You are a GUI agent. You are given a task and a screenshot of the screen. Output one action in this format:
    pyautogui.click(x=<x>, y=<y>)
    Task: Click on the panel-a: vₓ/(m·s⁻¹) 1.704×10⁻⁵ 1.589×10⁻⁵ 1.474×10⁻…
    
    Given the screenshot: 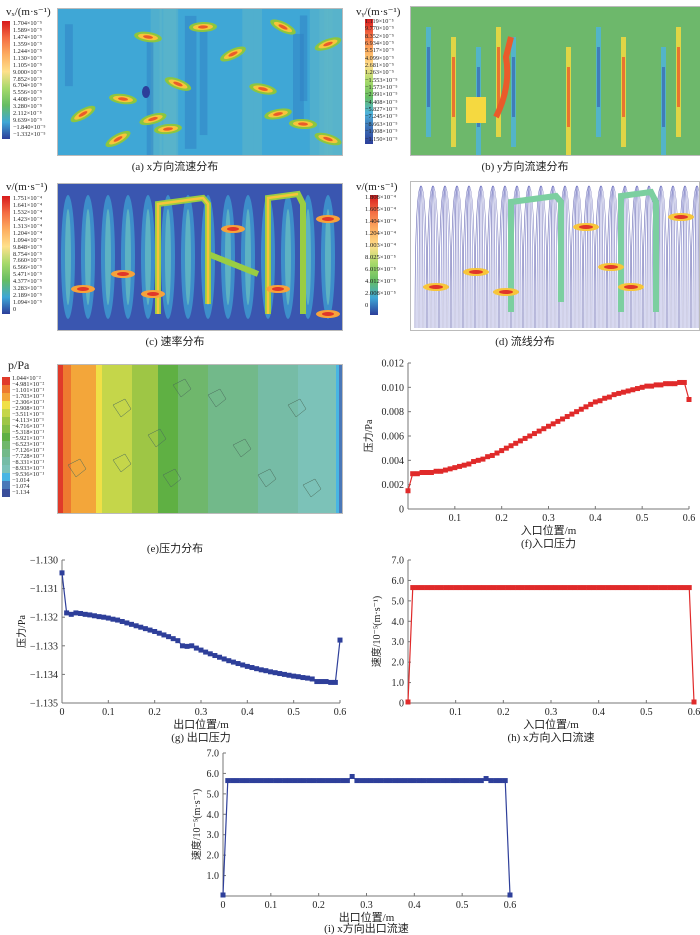 What is the action you would take?
    pyautogui.click(x=175, y=87)
    